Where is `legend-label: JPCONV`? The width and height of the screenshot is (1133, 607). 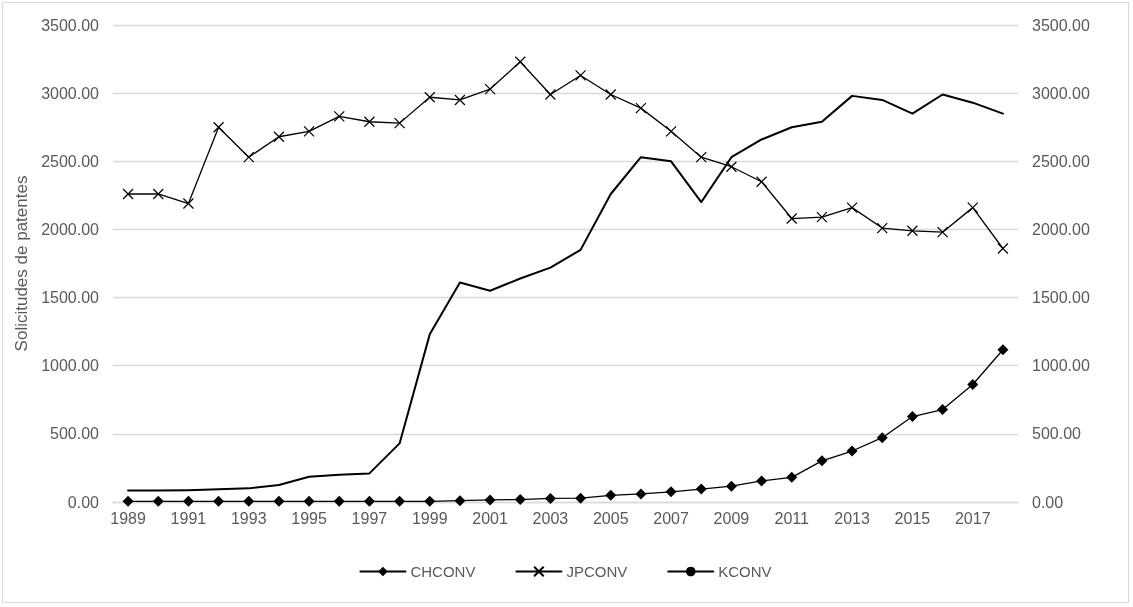
legend-label: JPCONV is located at coordinates (597, 571).